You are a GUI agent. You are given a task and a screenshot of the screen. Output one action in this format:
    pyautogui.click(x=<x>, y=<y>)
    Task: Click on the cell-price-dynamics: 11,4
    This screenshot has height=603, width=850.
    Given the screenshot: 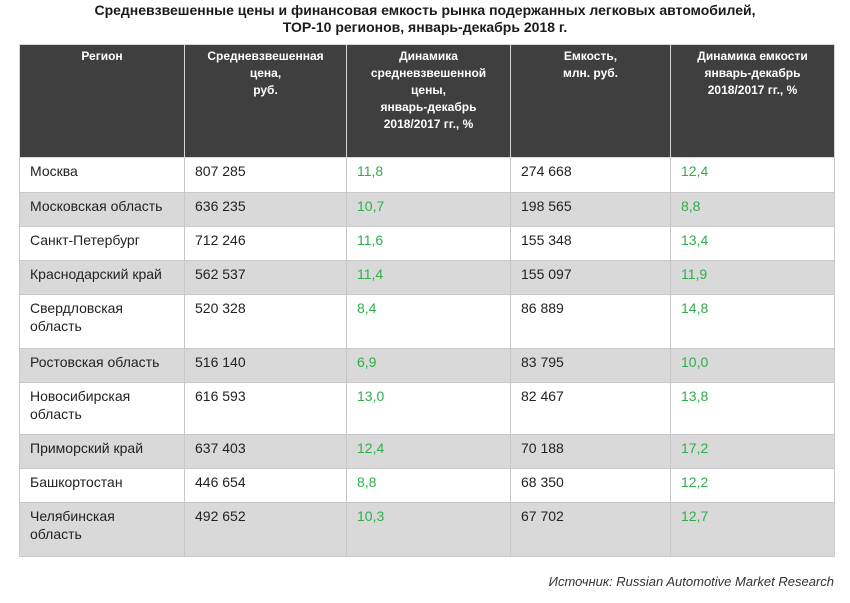 What is the action you would take?
    pyautogui.click(x=428, y=277)
    